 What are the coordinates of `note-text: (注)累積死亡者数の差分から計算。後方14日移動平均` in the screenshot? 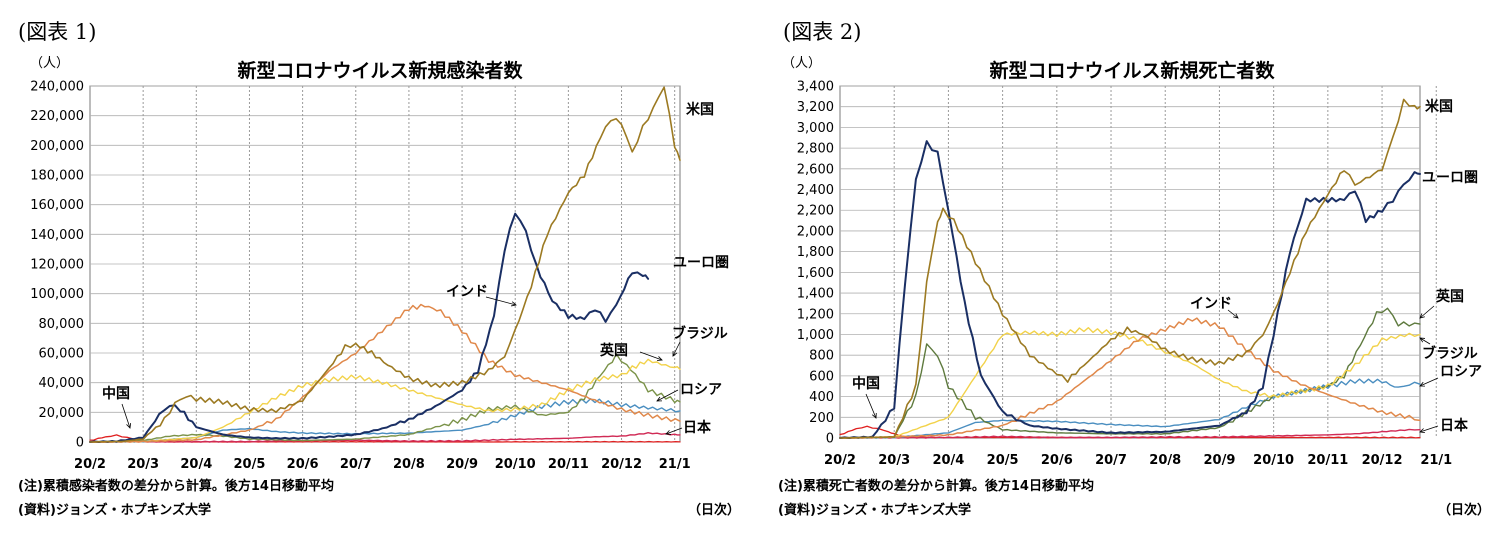 It's located at (936, 486).